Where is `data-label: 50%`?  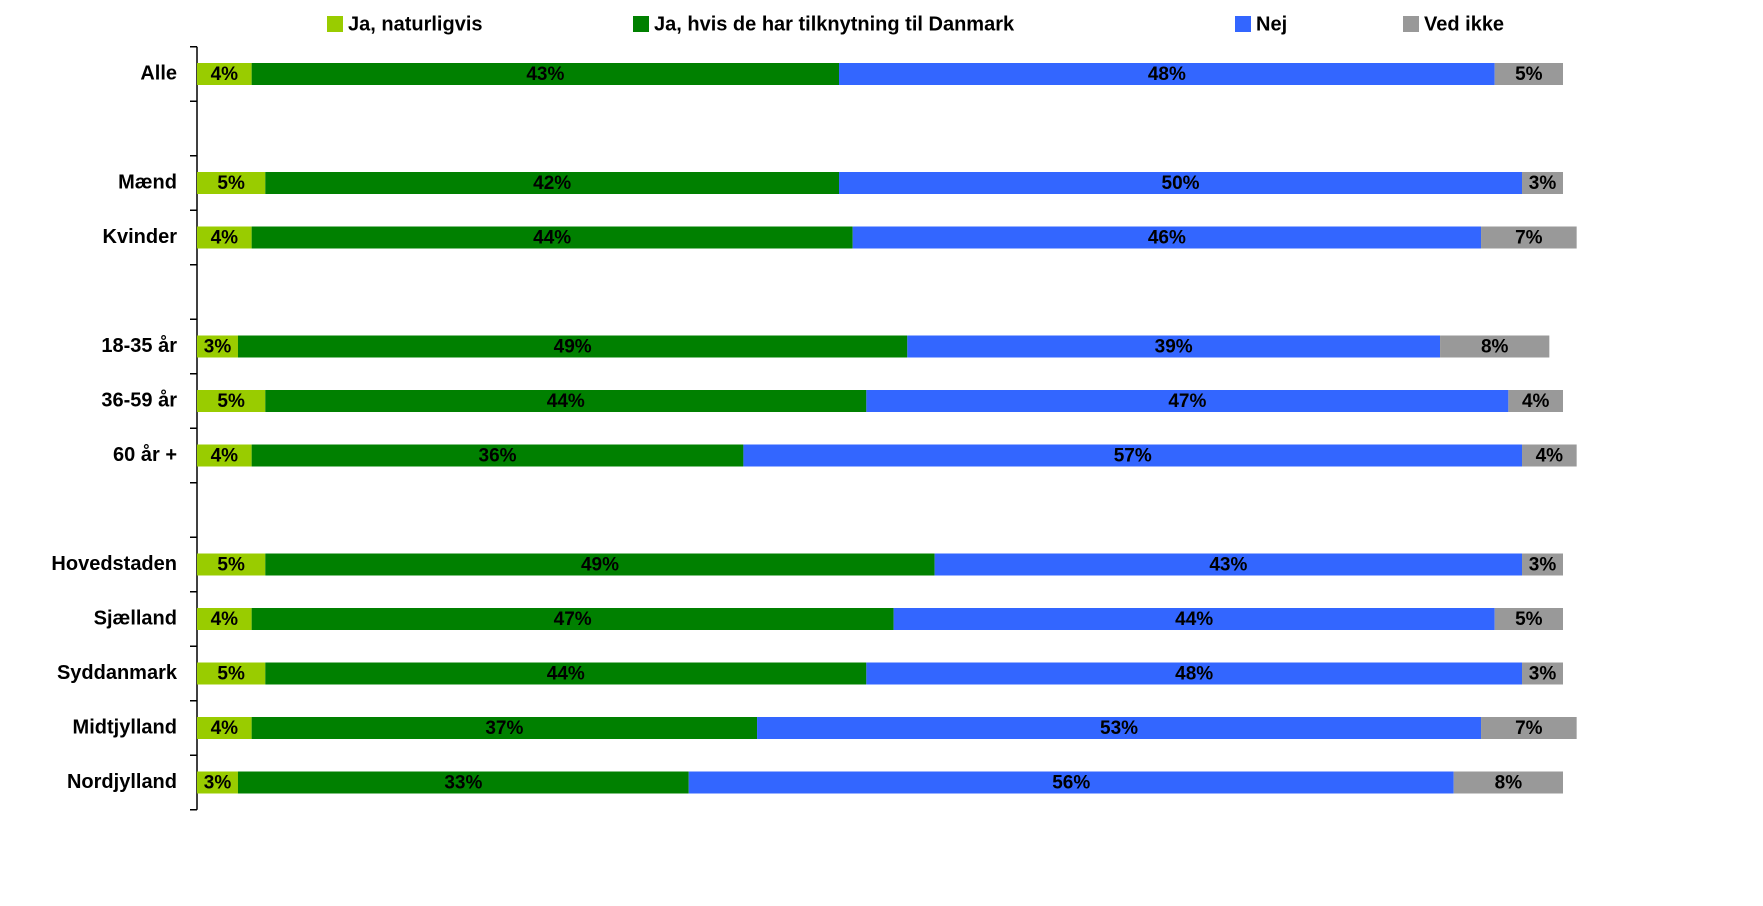
data-label: 50% is located at coordinates (1181, 183).